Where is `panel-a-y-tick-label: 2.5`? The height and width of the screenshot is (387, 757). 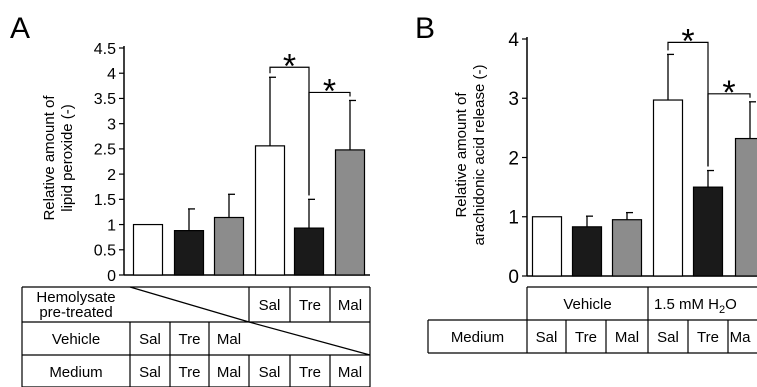 panel-a-y-tick-label: 2.5 is located at coordinates (105, 150).